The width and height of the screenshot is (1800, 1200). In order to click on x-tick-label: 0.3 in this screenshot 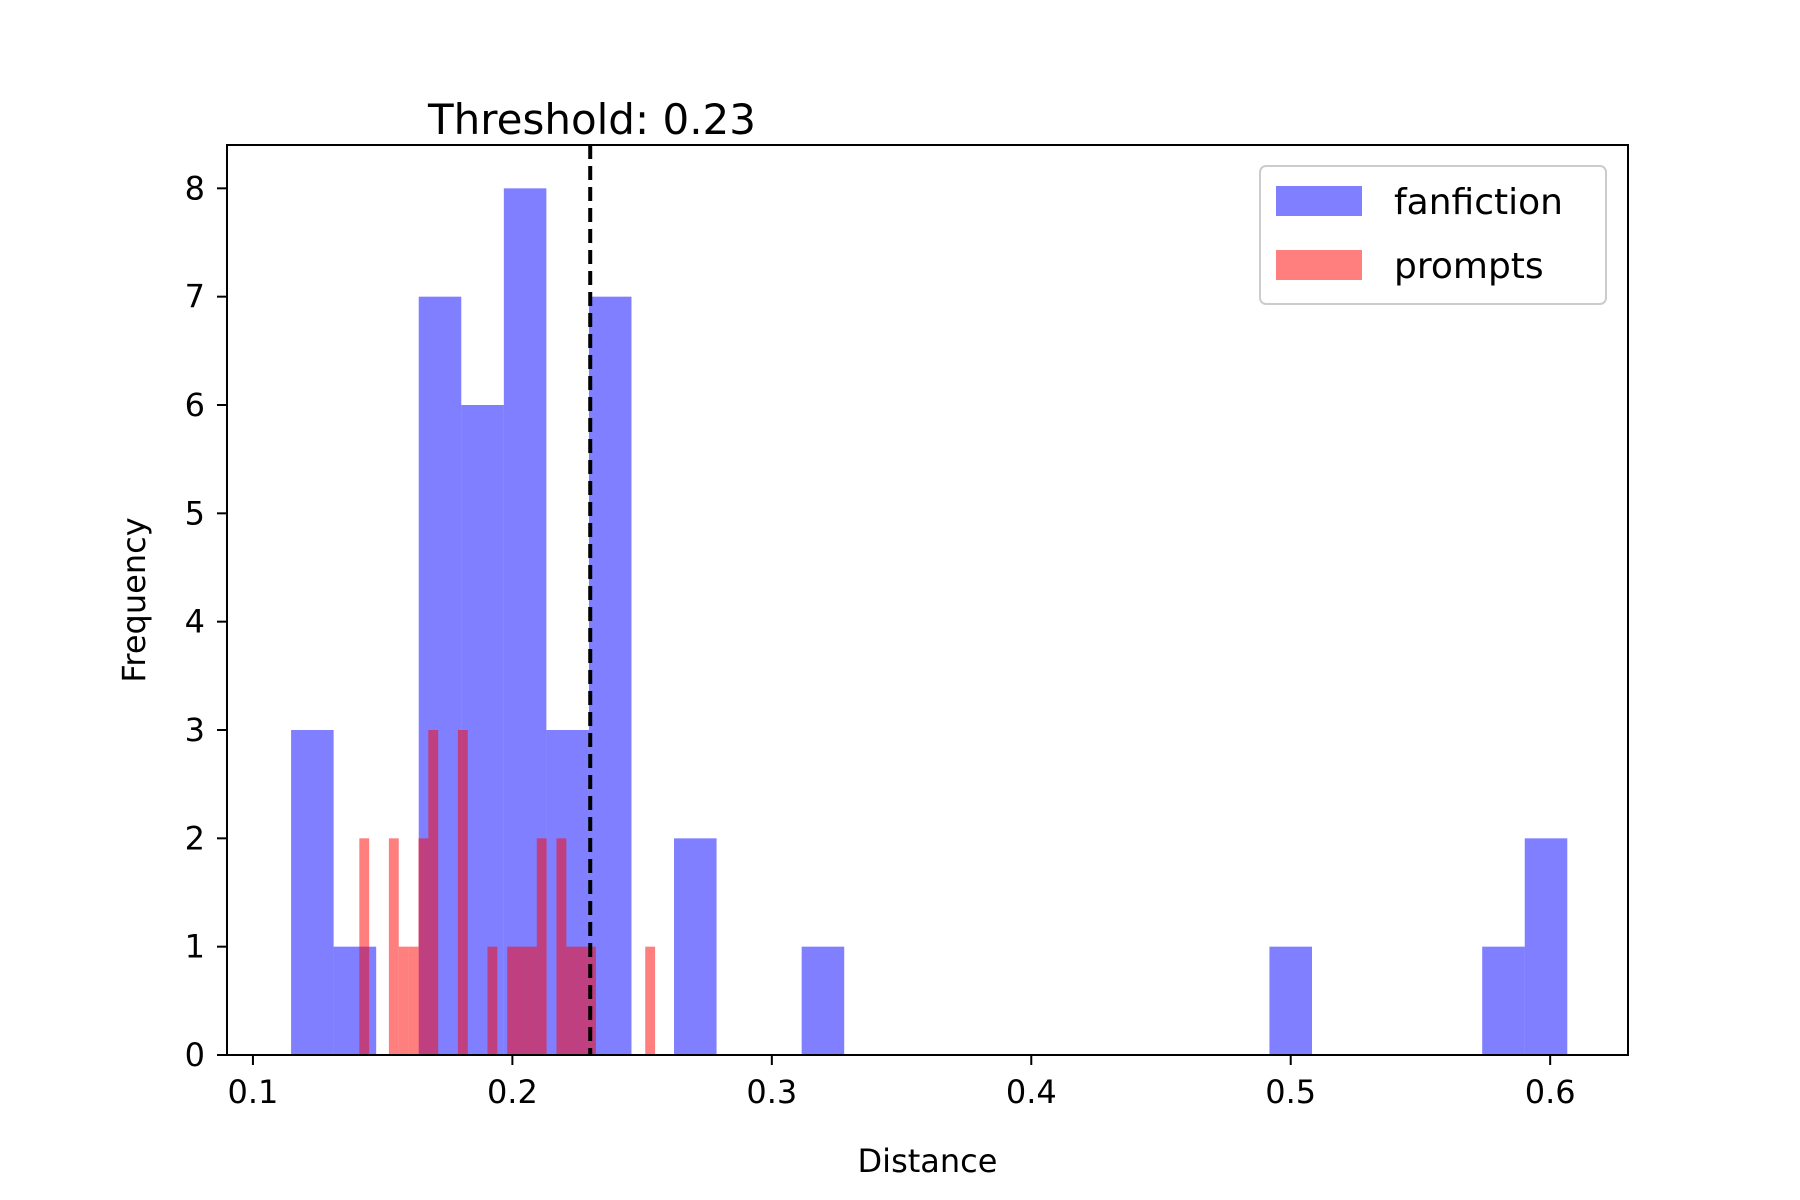, I will do `click(771, 1092)`.